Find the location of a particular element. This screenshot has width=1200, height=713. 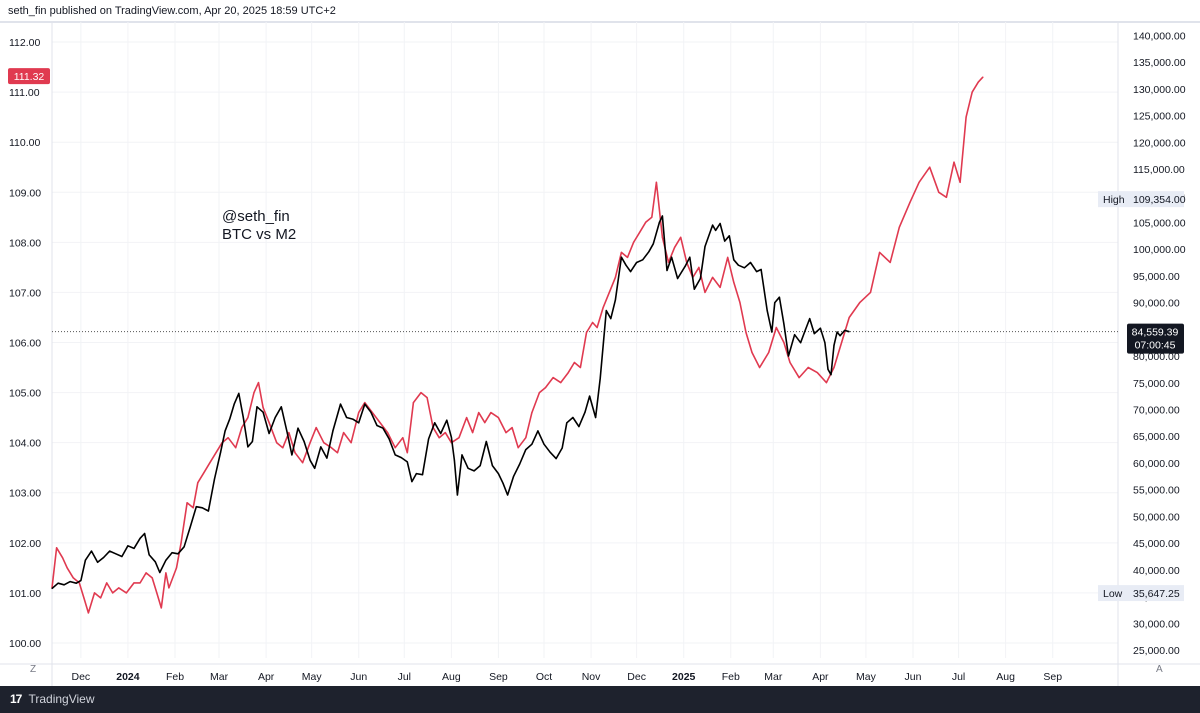

x-tick-label: Dec is located at coordinates (636, 677).